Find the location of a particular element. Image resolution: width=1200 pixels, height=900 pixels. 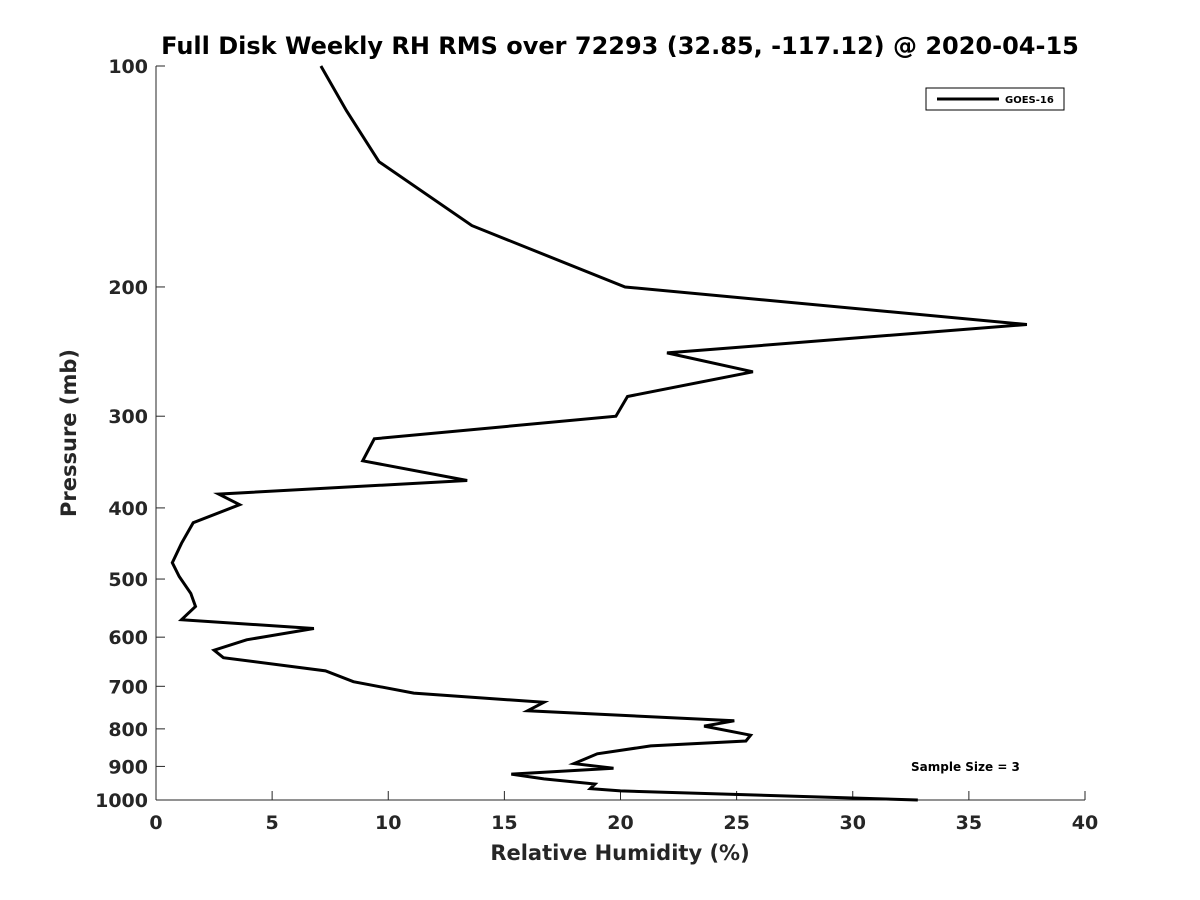

x-tick-label: 15 is located at coordinates (504, 823).